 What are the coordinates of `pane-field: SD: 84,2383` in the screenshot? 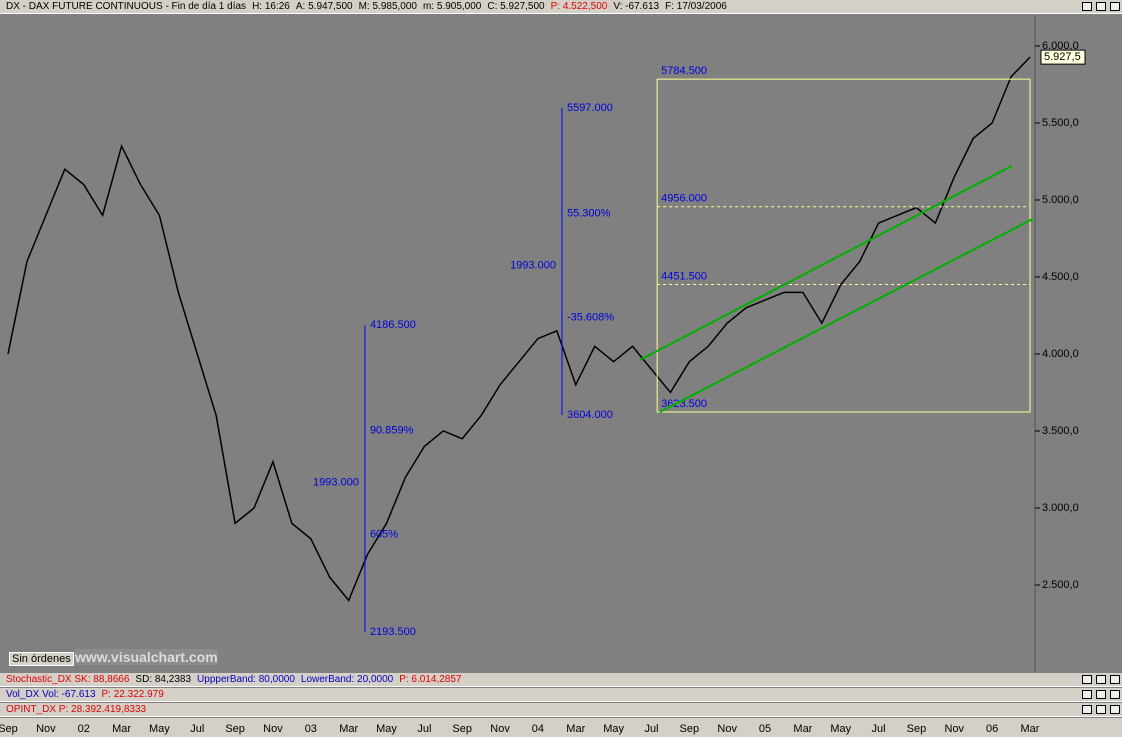 It's located at (163, 679).